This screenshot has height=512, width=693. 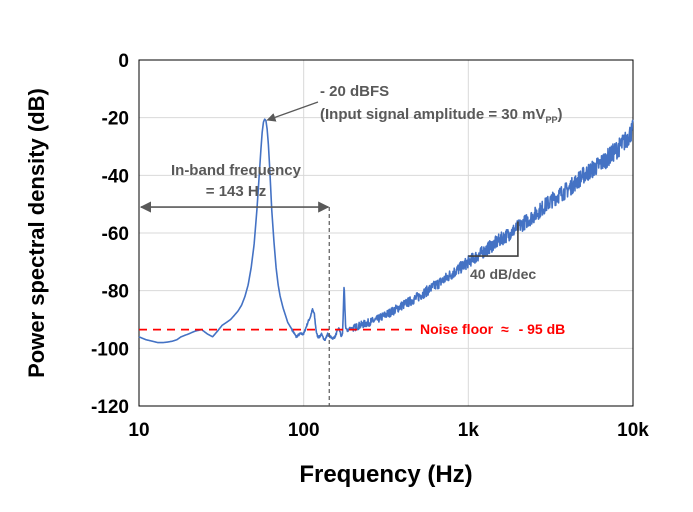 What do you see at coordinates (492, 329) in the screenshot?
I see `noise-floor-label: Noise floor ≈ - 95 dB` at bounding box center [492, 329].